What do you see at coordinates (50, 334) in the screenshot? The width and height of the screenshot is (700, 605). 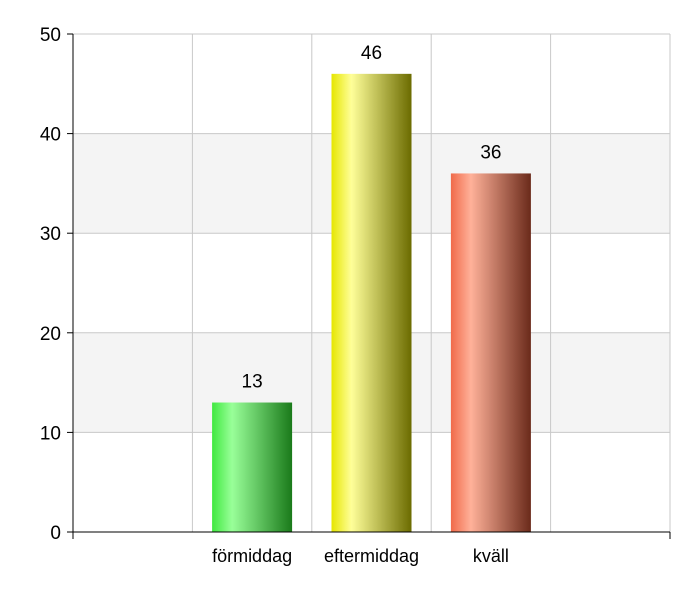 I see `y-tick-label-2: 20` at bounding box center [50, 334].